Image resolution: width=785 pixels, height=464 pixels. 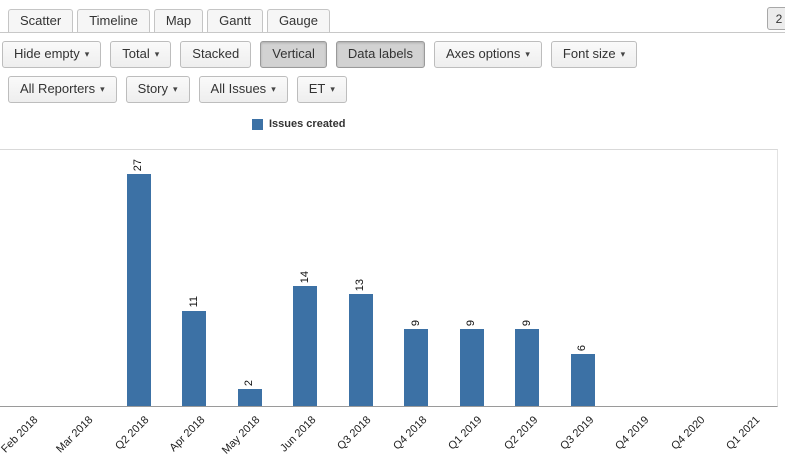 What do you see at coordinates (241, 435) in the screenshot?
I see `x-tick-label: May 2018` at bounding box center [241, 435].